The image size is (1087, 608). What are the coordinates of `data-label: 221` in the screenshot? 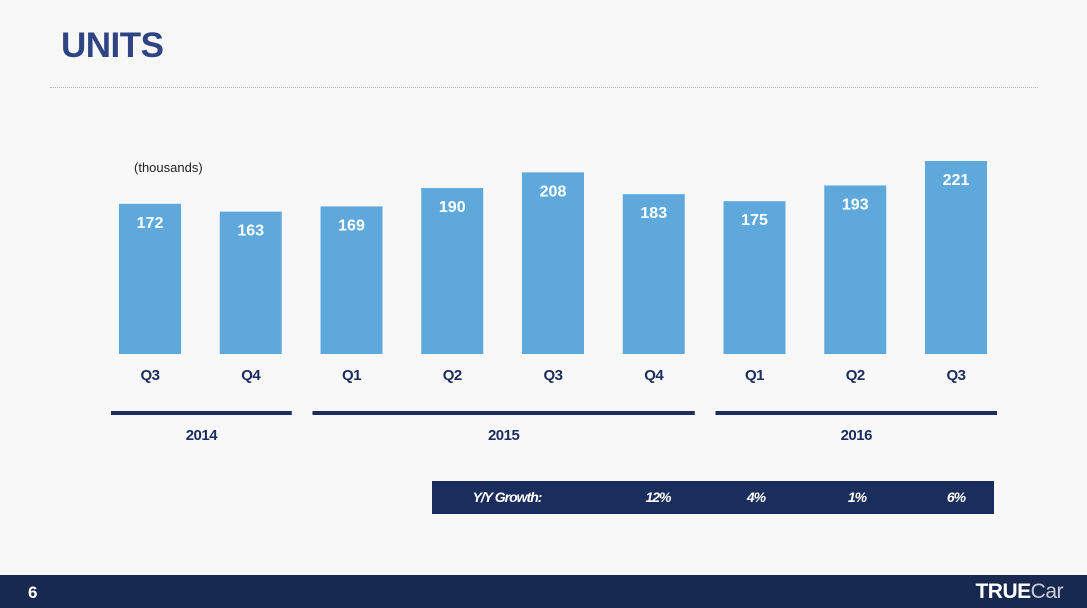 It's located at (956, 180).